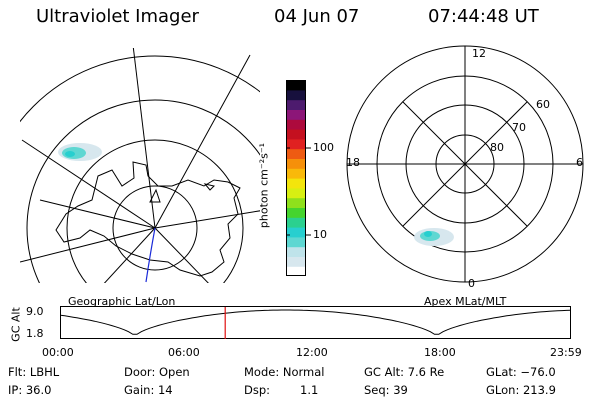 The image size is (600, 400). I want to click on ip-status: IP: 36.0, so click(30, 390).